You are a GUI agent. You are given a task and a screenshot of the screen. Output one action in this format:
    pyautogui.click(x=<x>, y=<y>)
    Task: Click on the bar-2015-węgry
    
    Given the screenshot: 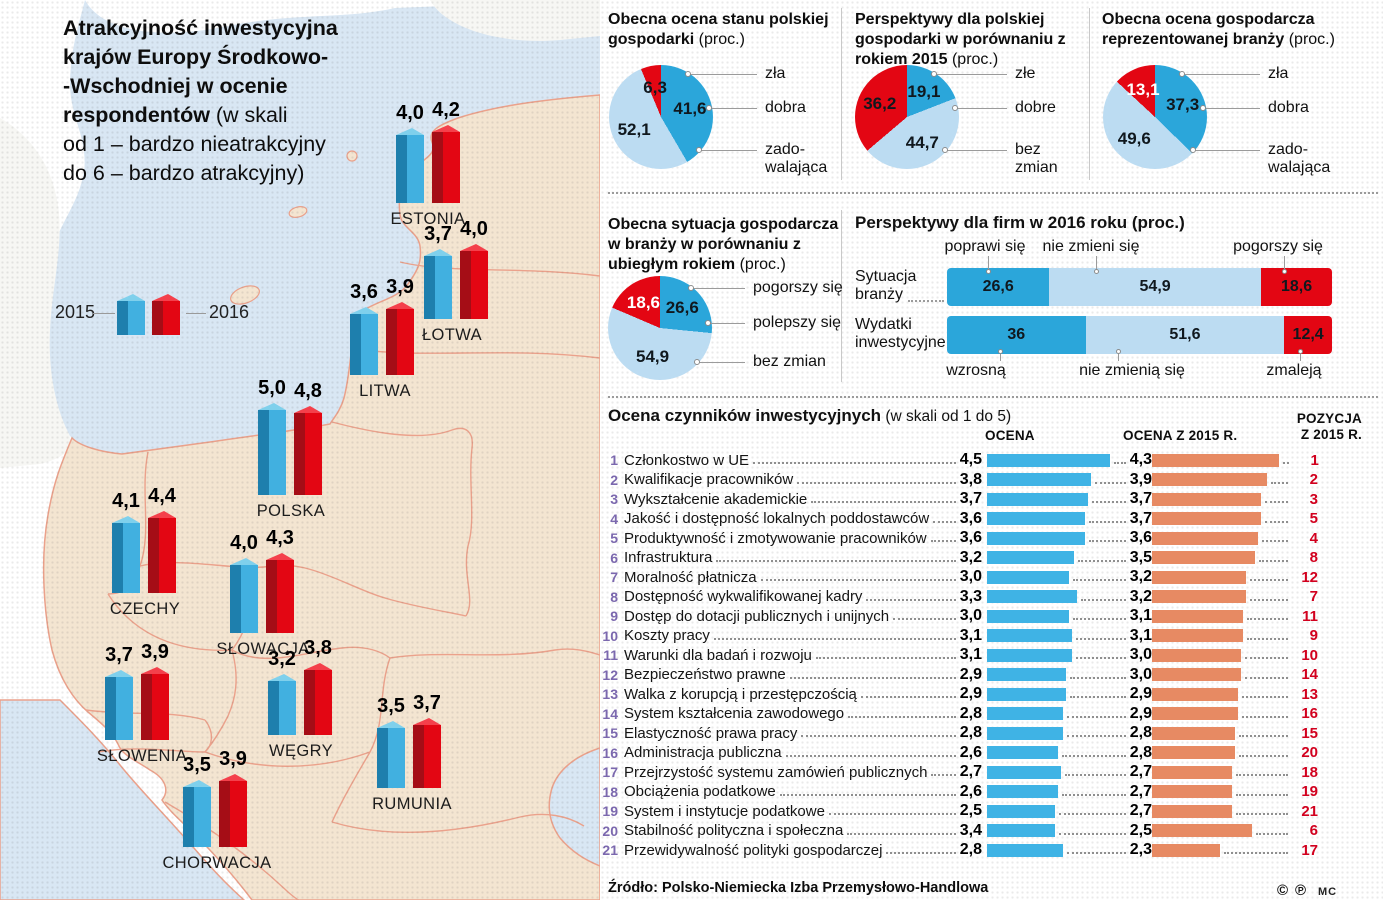 What is the action you would take?
    pyautogui.click(x=282, y=704)
    